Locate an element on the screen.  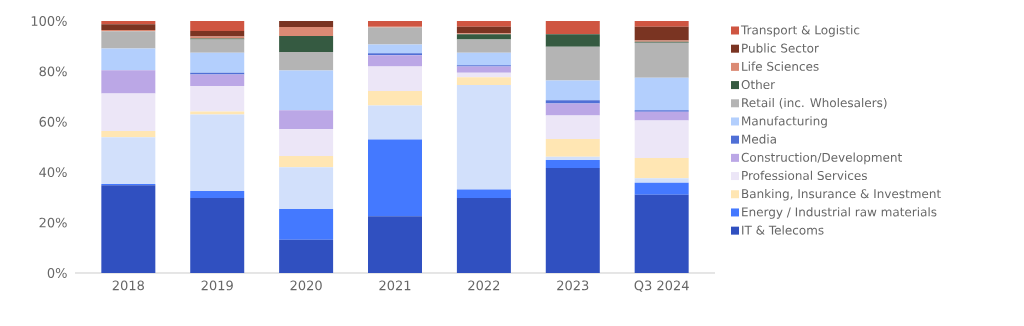
y-tick-label: 100% is located at coordinates (49, 21).